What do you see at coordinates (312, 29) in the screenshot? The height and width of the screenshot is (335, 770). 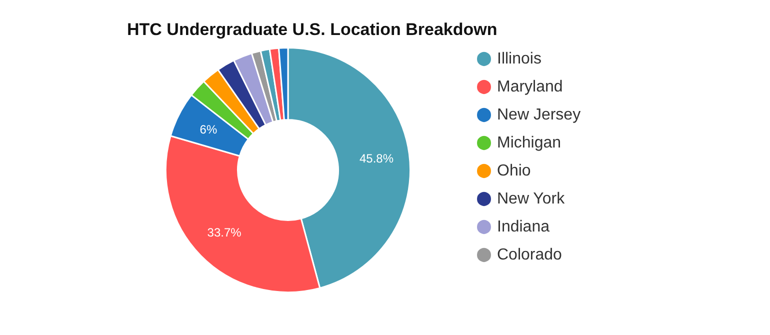 I see `chart-title: HTC Undergraduate U.S. Location Breakdown` at bounding box center [312, 29].